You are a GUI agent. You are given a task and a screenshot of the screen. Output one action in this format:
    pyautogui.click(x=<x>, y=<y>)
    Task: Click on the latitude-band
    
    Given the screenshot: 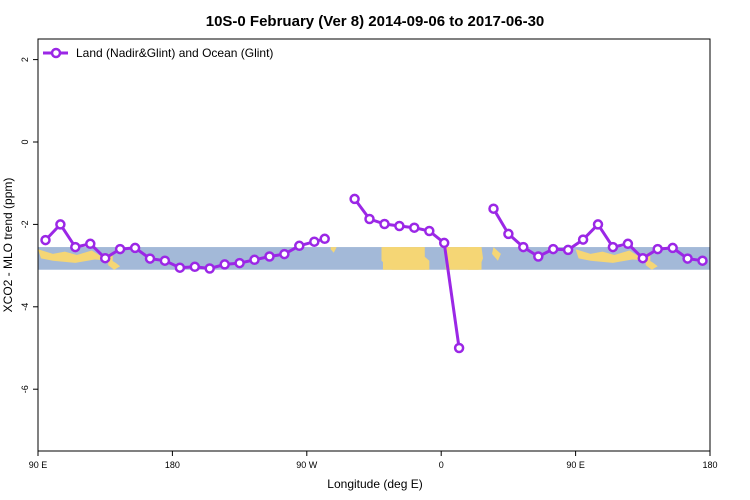 What is the action you would take?
    pyautogui.click(x=374, y=258)
    